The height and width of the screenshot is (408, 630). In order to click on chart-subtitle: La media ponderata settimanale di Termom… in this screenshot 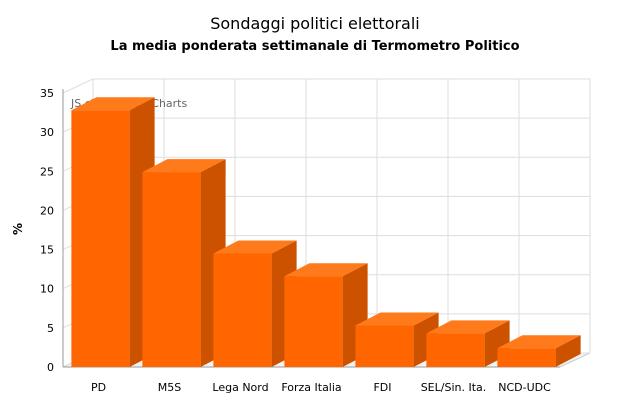, I will do `click(315, 46)`.